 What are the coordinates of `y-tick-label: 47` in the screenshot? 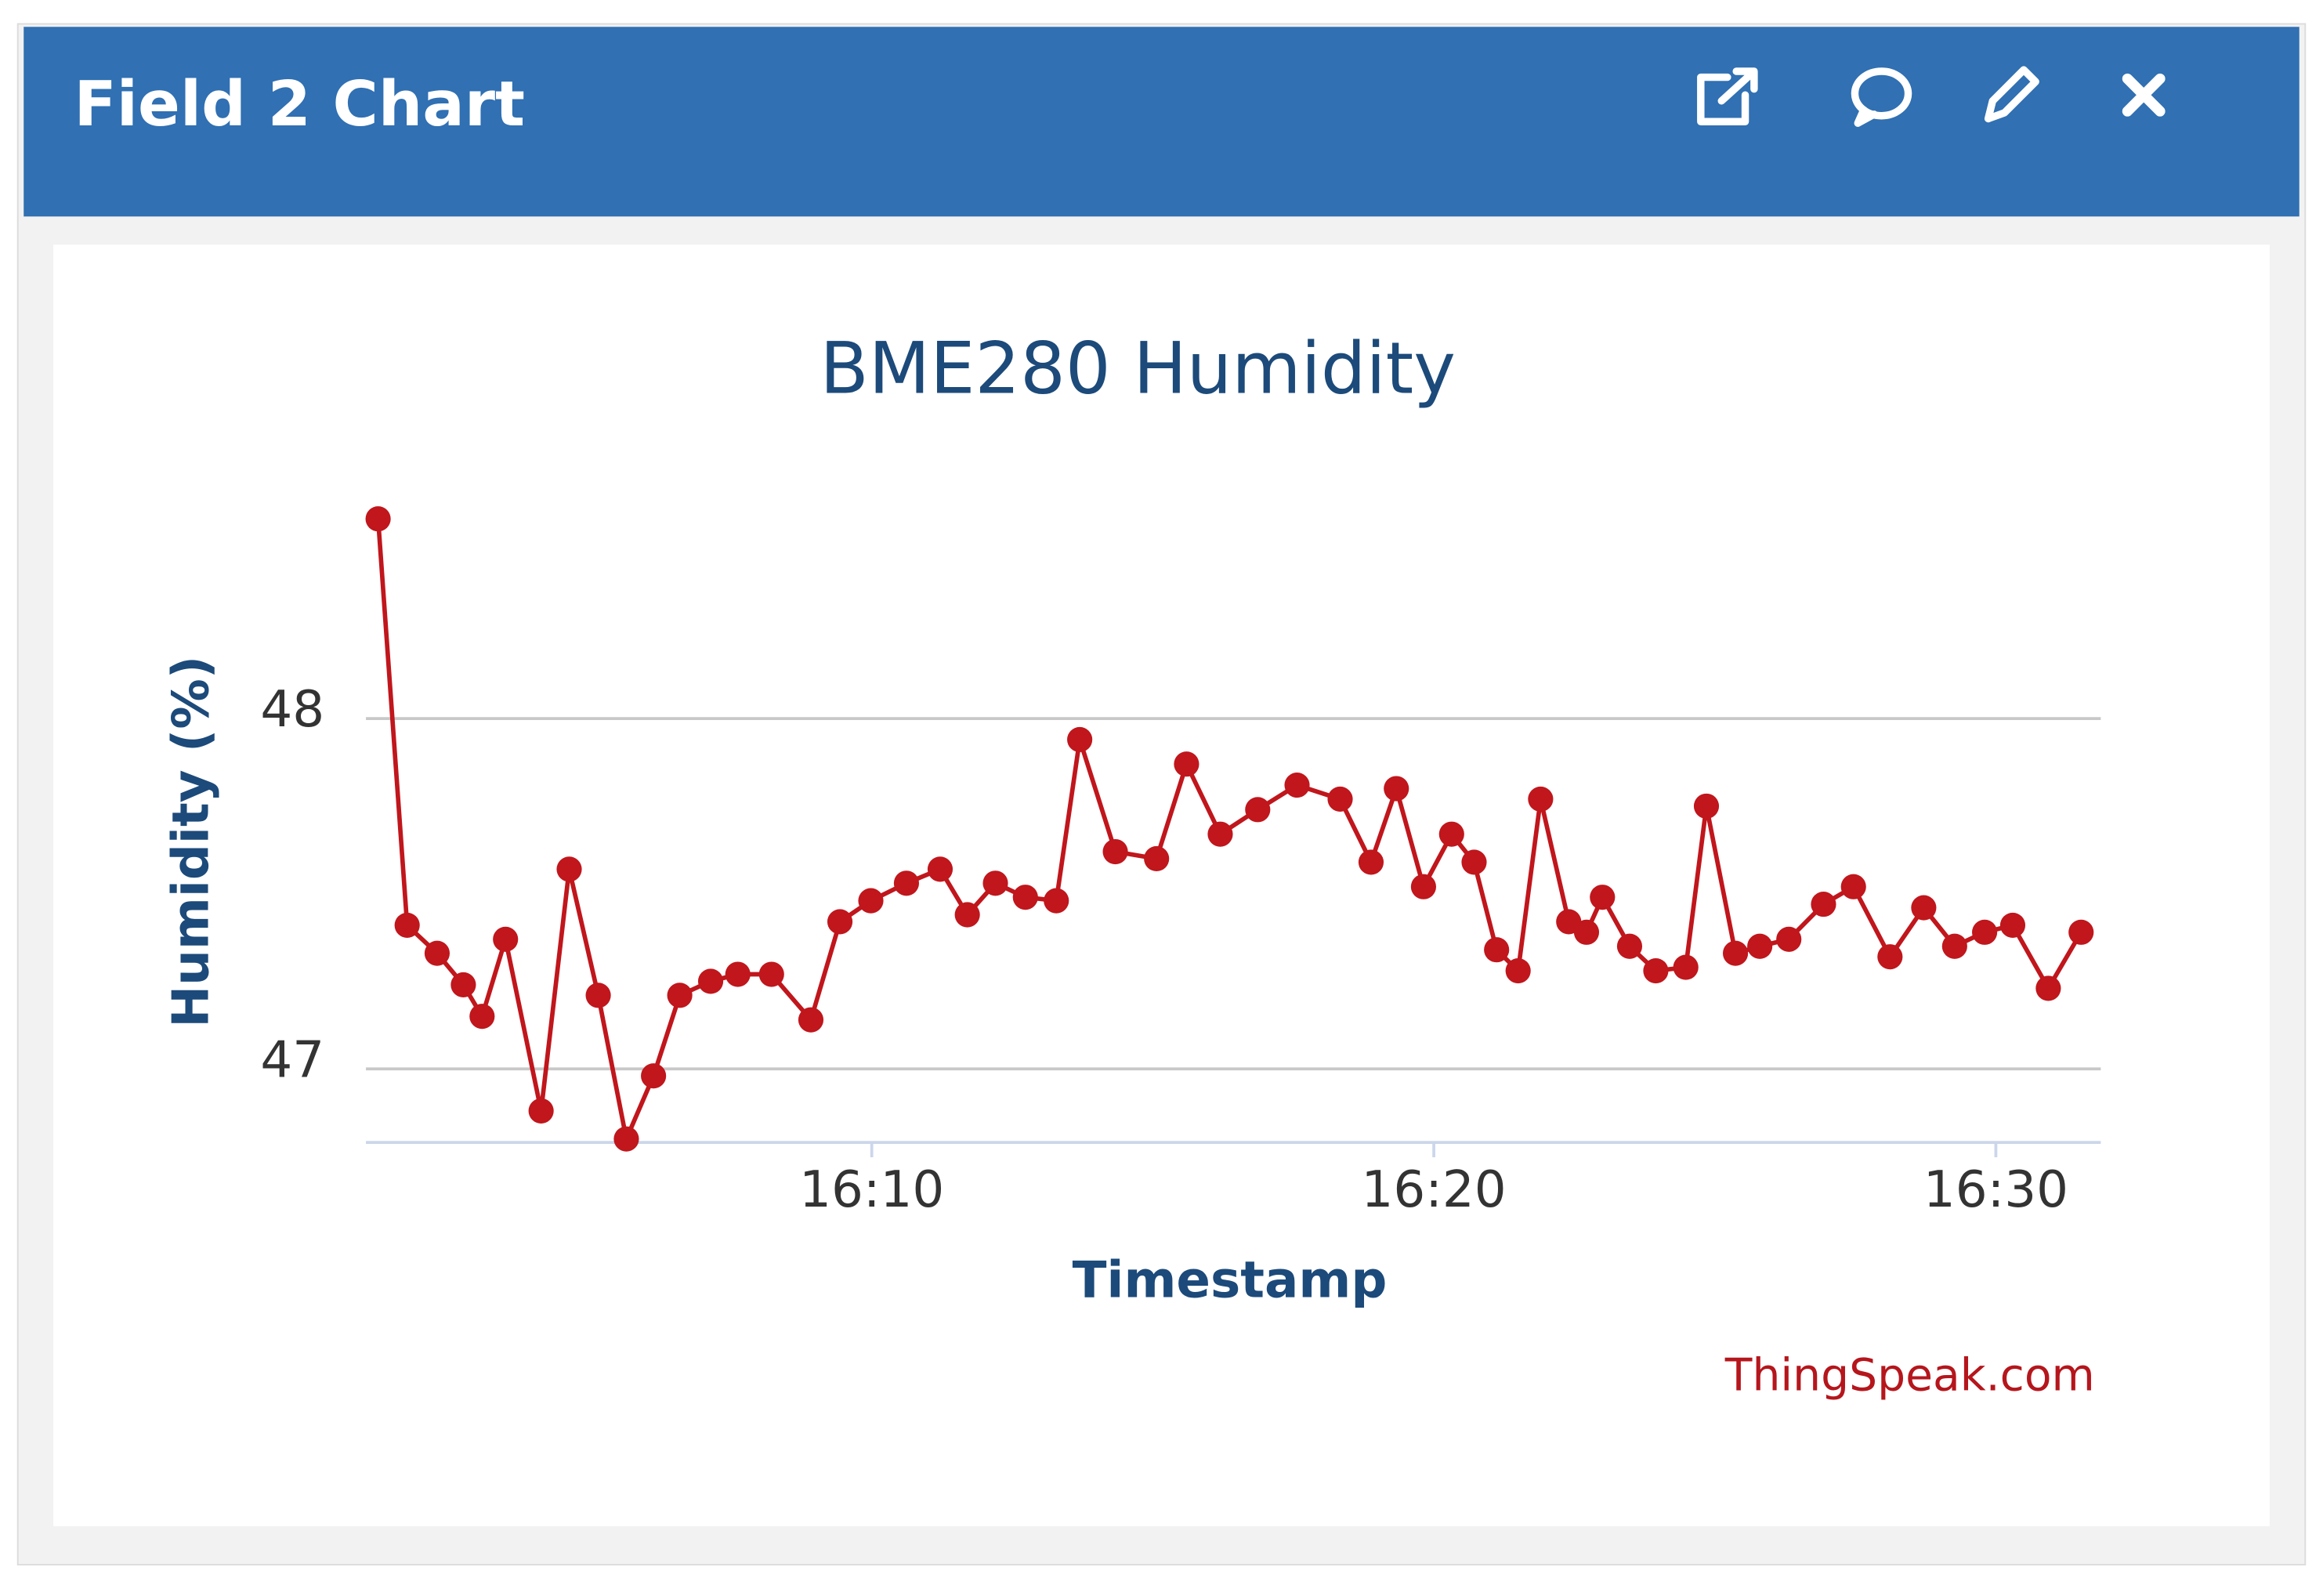 It's located at (292, 1059).